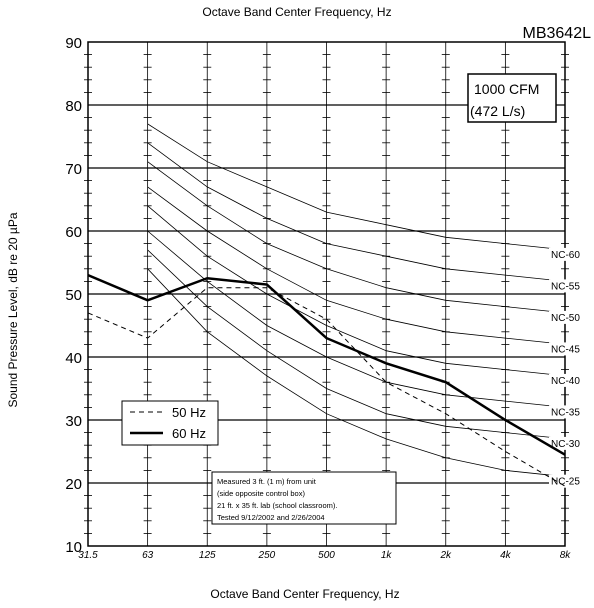 This screenshot has width=594, height=608. Describe the element at coordinates (207, 555) in the screenshot. I see `x-tick-label: 125` at that location.